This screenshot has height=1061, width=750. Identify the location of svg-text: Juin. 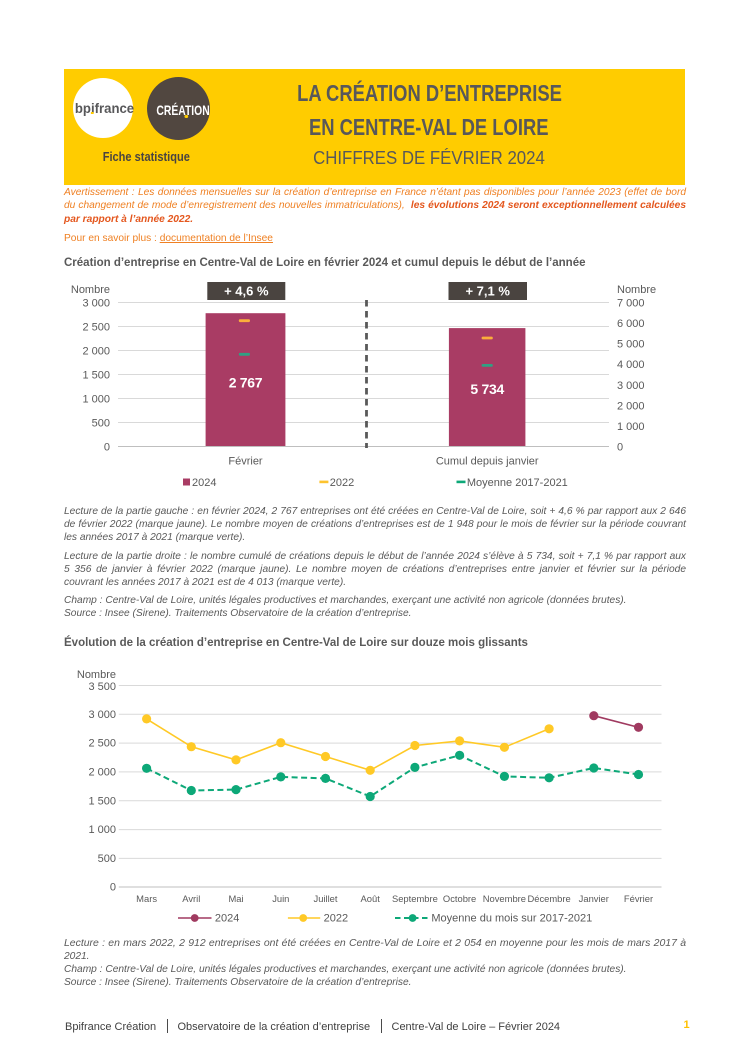
(280, 898).